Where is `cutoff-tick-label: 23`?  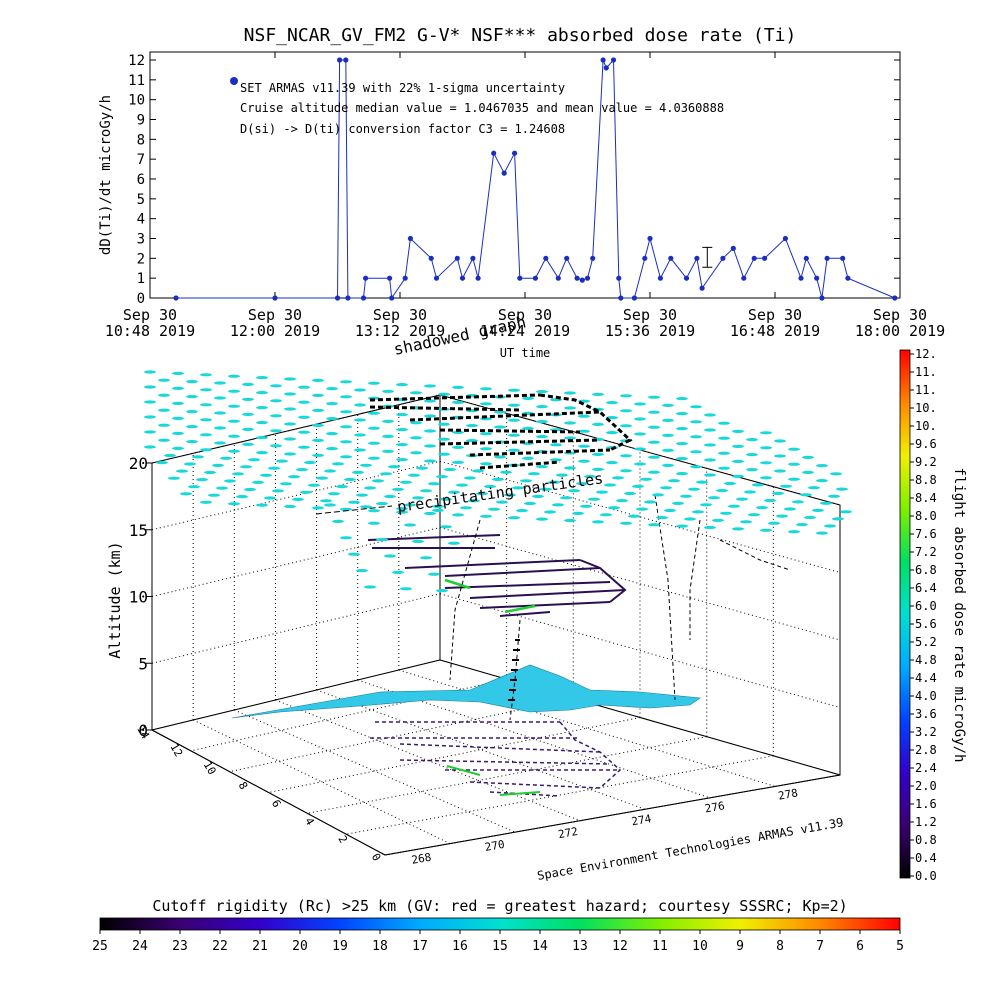 cutoff-tick-label: 23 is located at coordinates (180, 946).